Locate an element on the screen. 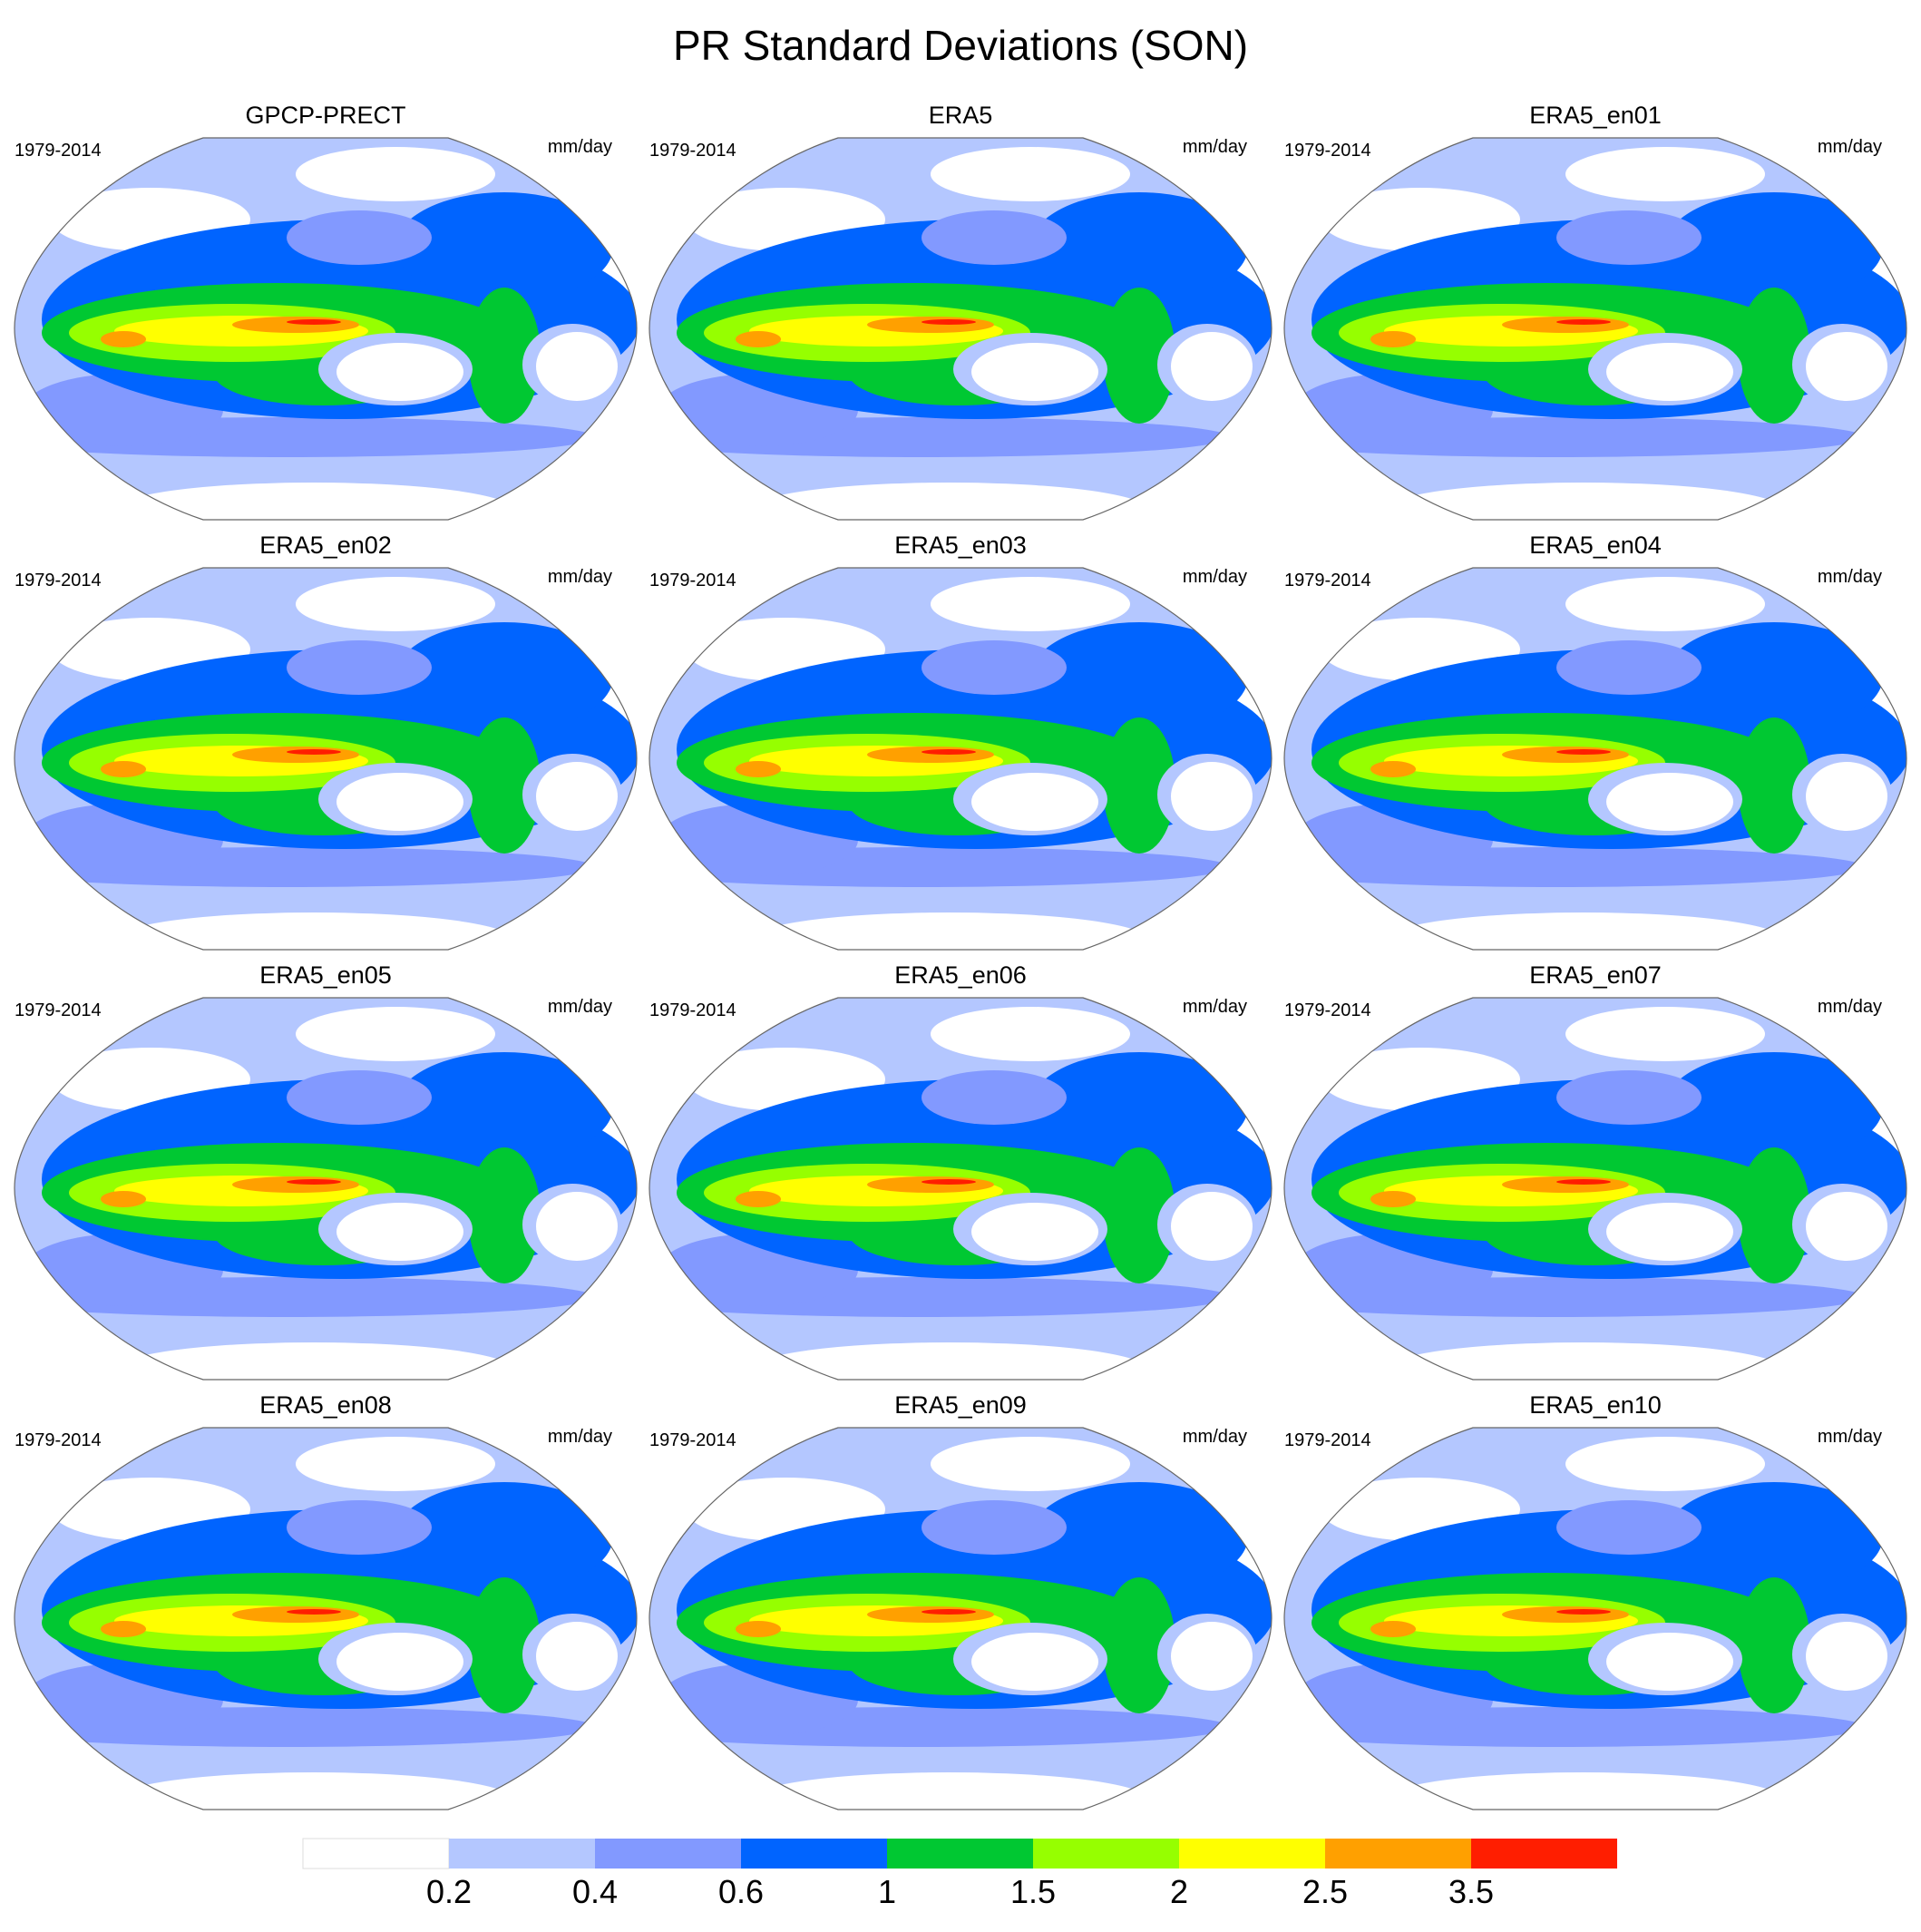 The image size is (1921, 1932). map-panel: ERA5_en04 1979-2014 mm/day is located at coordinates (1584, 749).